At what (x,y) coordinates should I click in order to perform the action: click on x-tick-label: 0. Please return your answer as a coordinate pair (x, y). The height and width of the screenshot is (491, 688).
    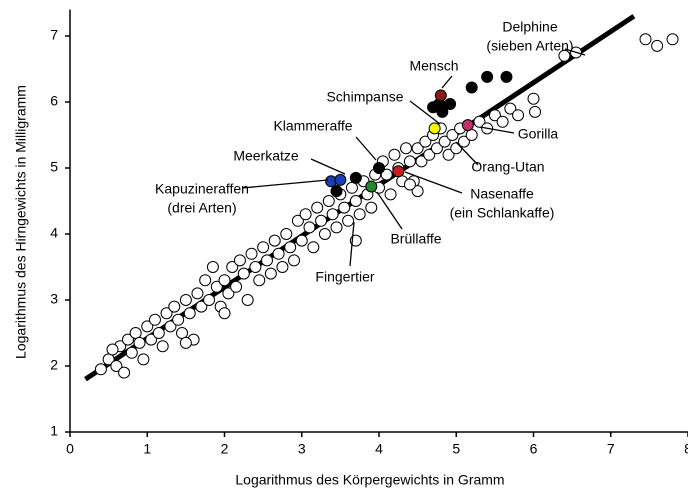
    Looking at the image, I should click on (70, 449).